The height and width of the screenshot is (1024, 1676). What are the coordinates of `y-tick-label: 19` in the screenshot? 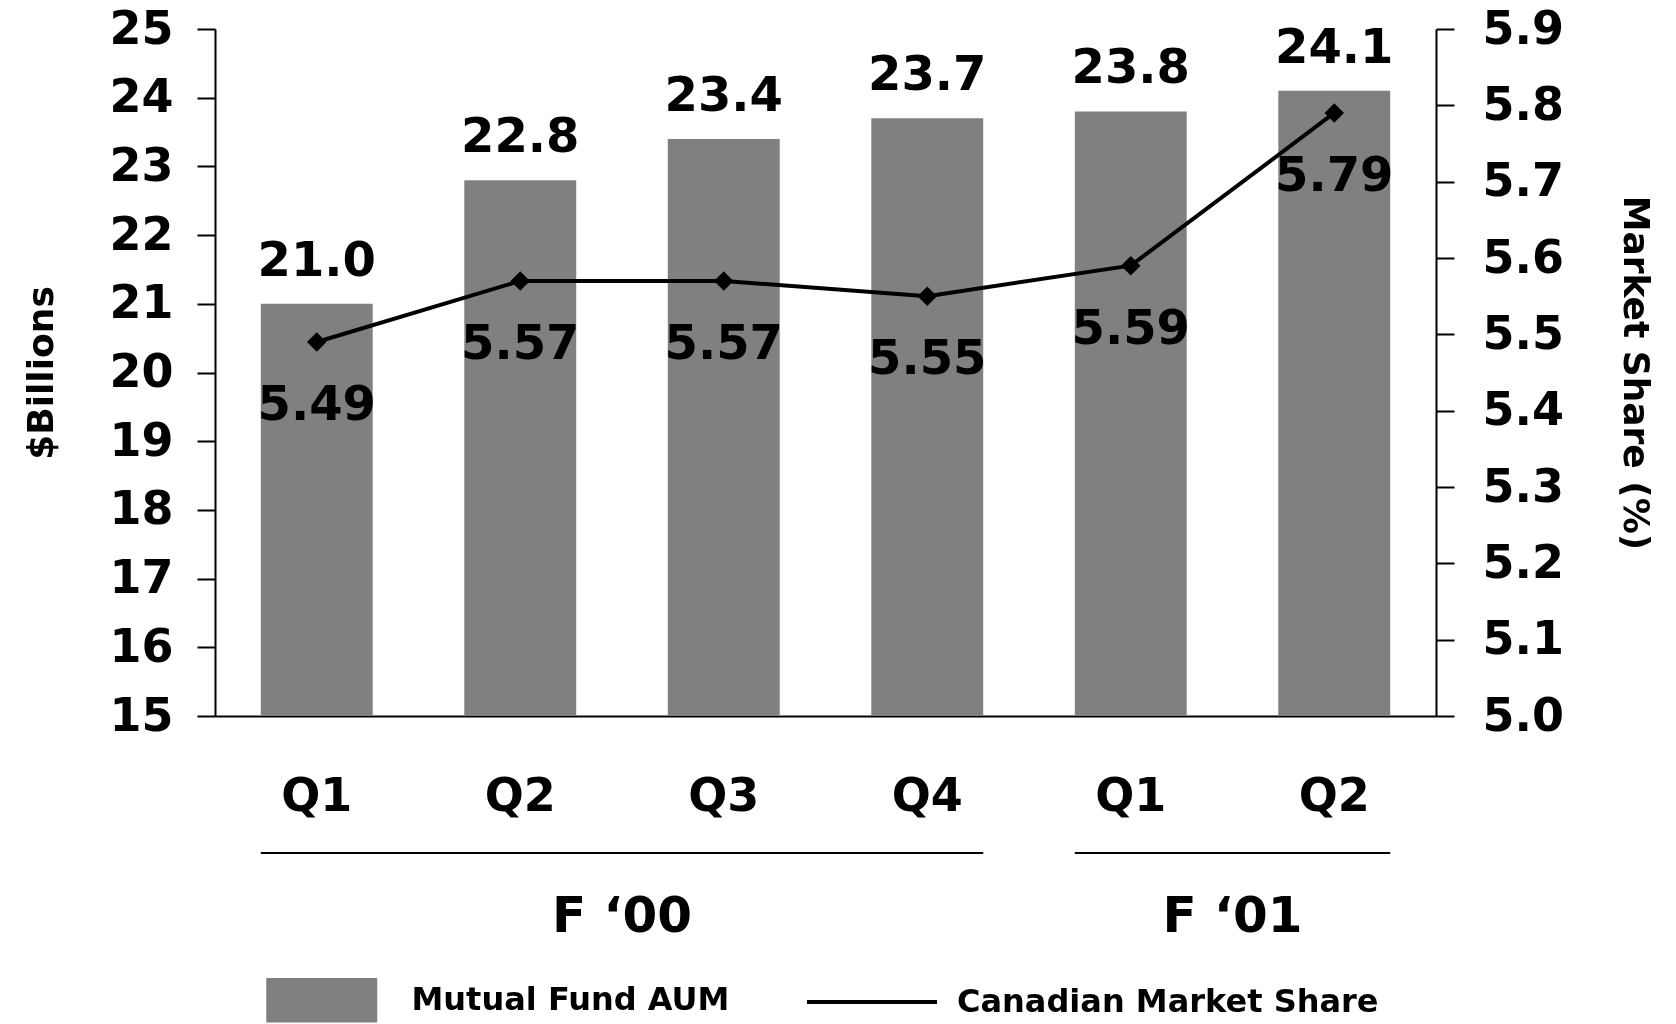 It's located at (141, 439).